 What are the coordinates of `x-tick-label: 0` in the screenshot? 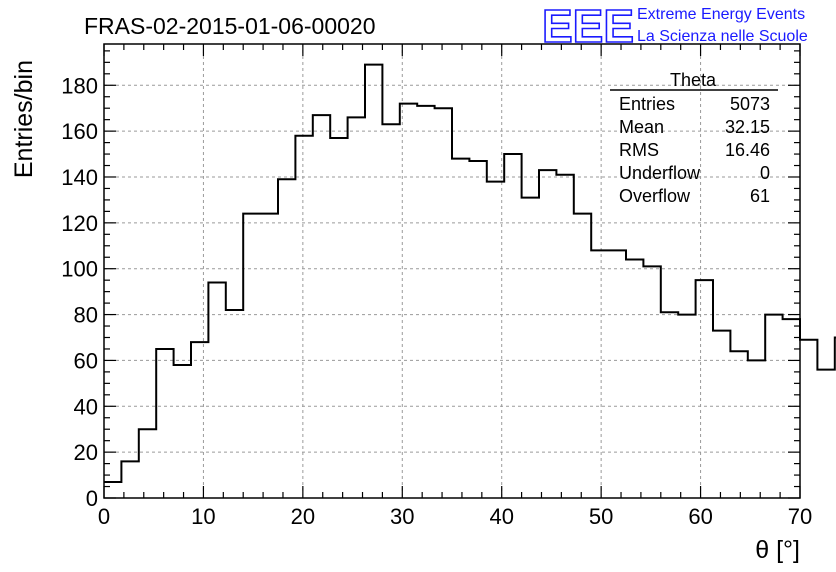 It's located at (104, 516).